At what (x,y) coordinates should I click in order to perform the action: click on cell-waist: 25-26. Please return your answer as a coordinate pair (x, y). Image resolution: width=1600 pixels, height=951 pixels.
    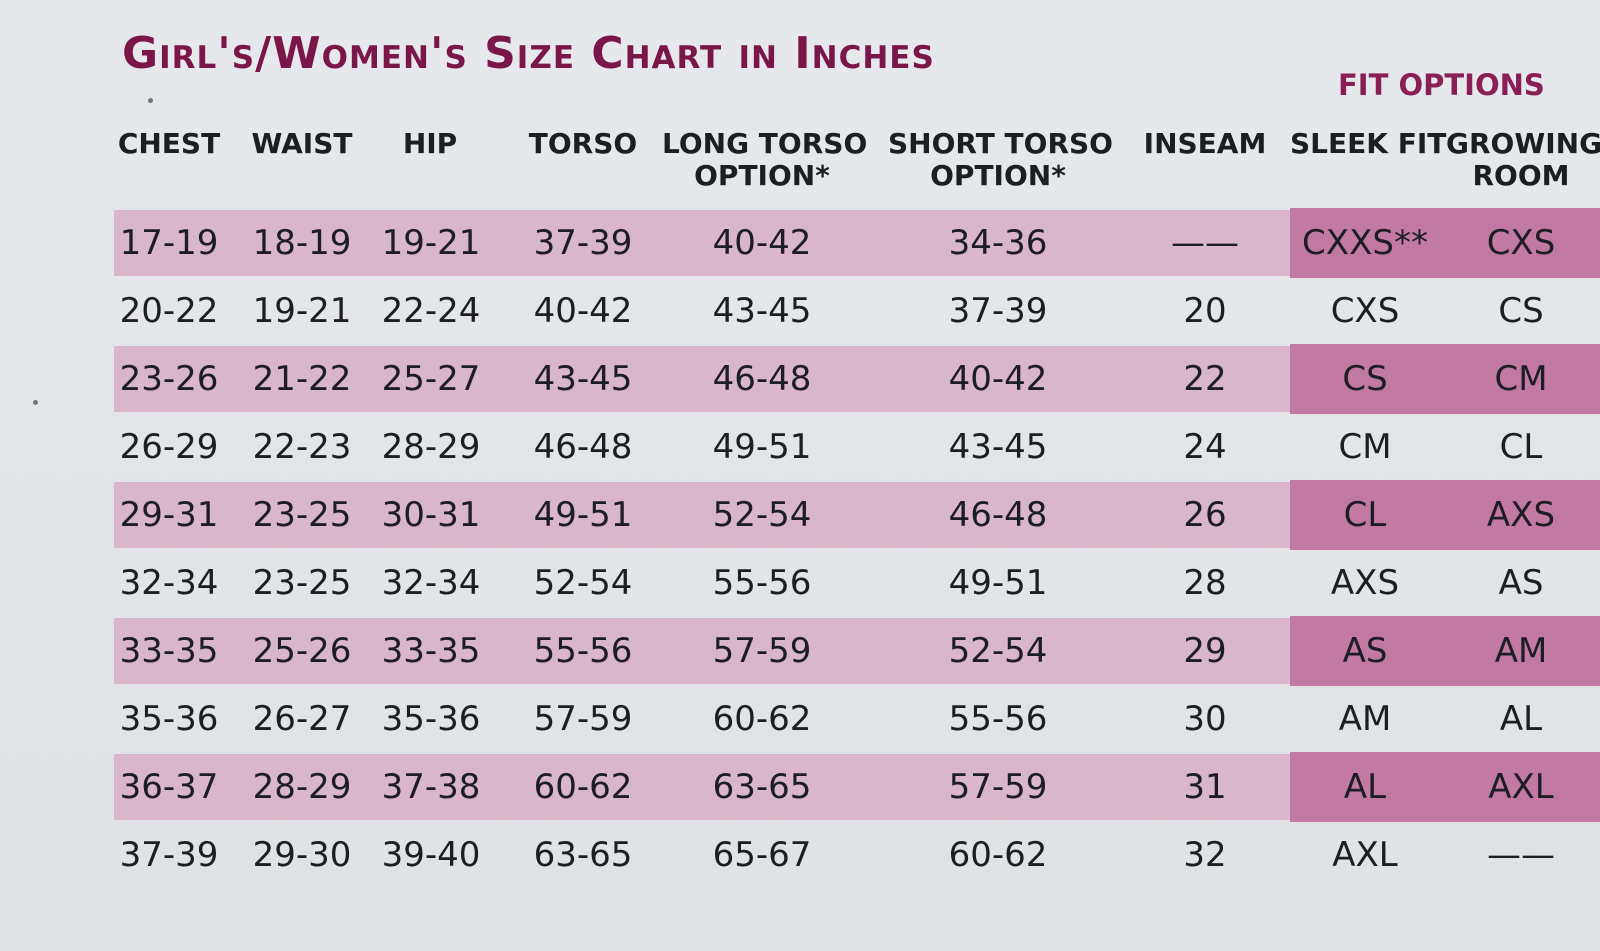
    Looking at the image, I should click on (302, 651).